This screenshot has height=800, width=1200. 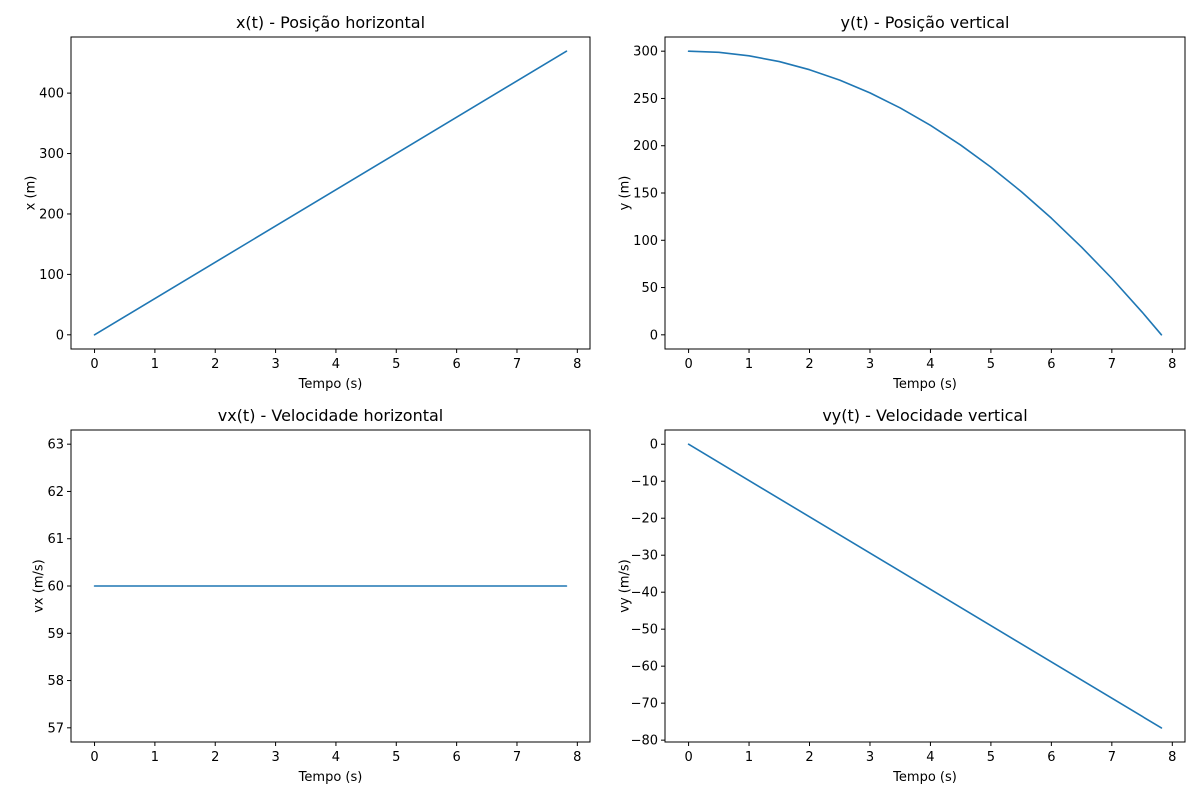 What do you see at coordinates (644, 667) in the screenshot?
I see `y-tick-label: −60` at bounding box center [644, 667].